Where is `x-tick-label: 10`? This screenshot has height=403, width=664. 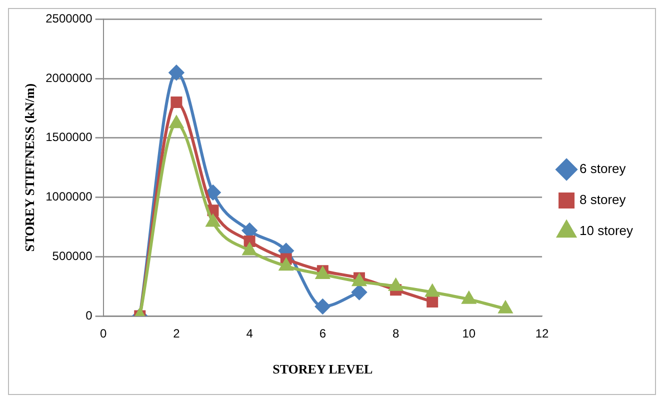 x-tick-label: 10 is located at coordinates (469, 333).